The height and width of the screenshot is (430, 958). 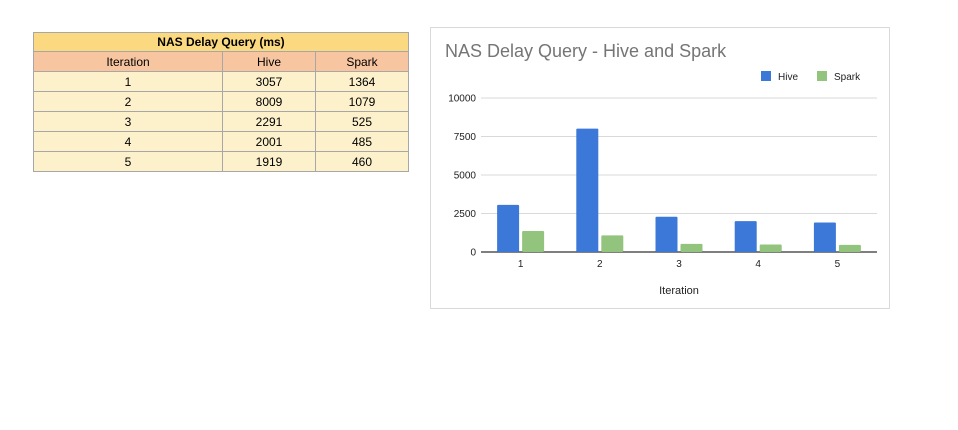 I want to click on cell-iteration: 4, so click(x=128, y=141).